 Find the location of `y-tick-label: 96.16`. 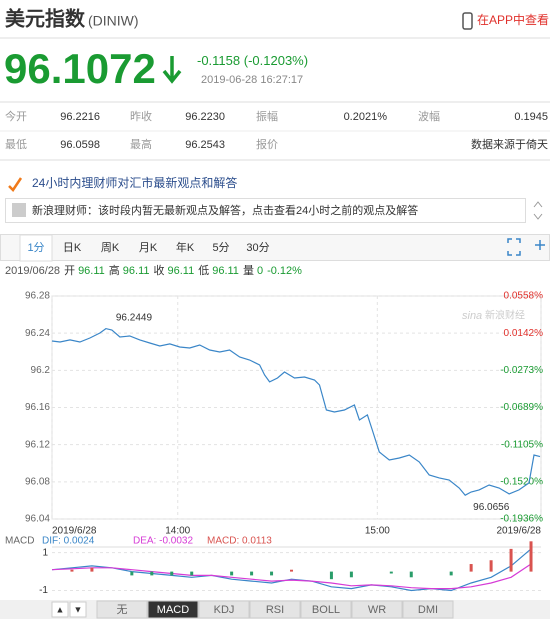

y-tick-label: 96.16 is located at coordinates (37, 407).